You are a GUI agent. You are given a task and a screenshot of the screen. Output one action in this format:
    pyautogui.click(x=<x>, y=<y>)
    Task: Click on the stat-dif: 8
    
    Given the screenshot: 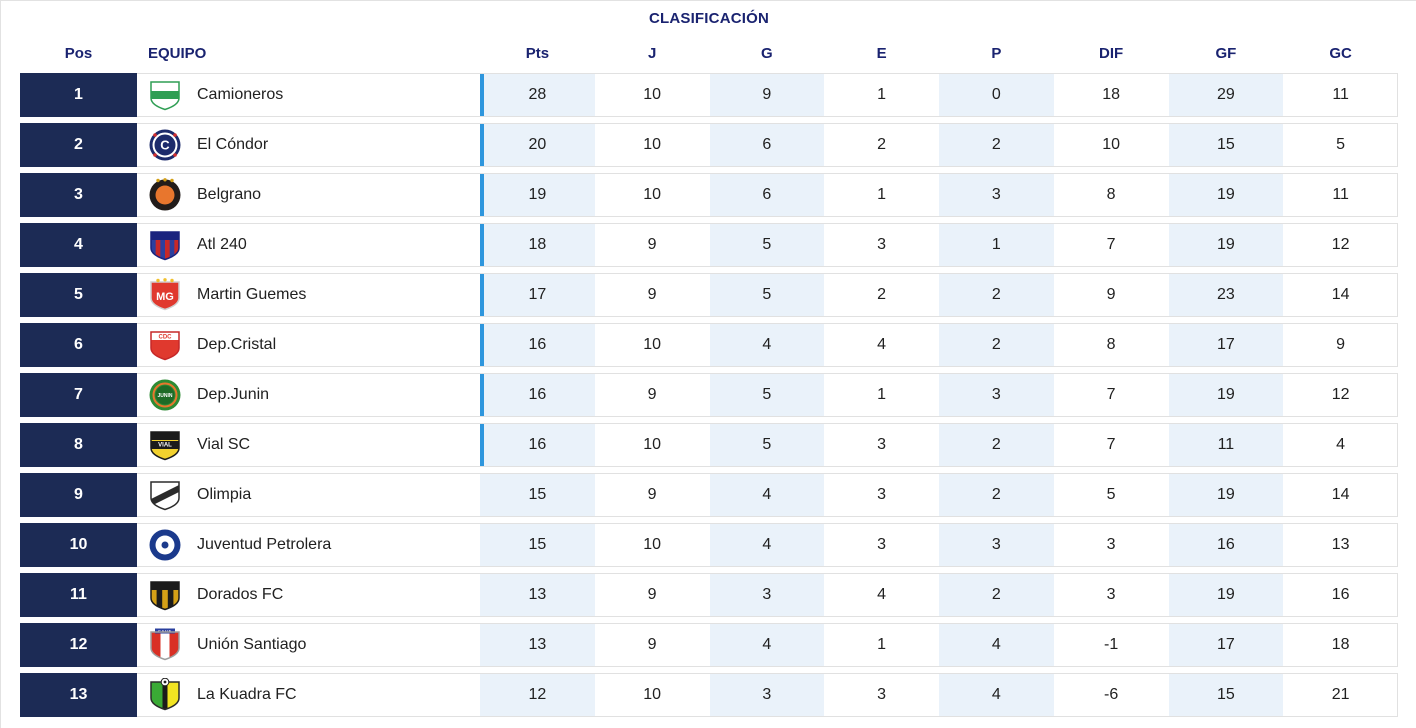 What is the action you would take?
    pyautogui.click(x=1111, y=345)
    